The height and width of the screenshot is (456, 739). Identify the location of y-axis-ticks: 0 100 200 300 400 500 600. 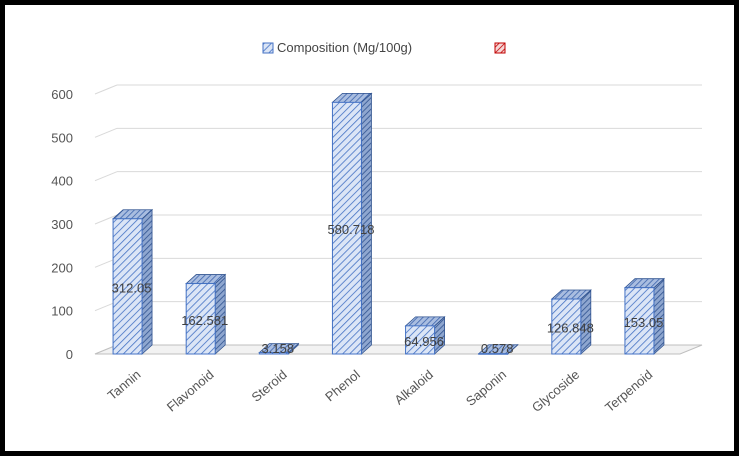
(62, 224).